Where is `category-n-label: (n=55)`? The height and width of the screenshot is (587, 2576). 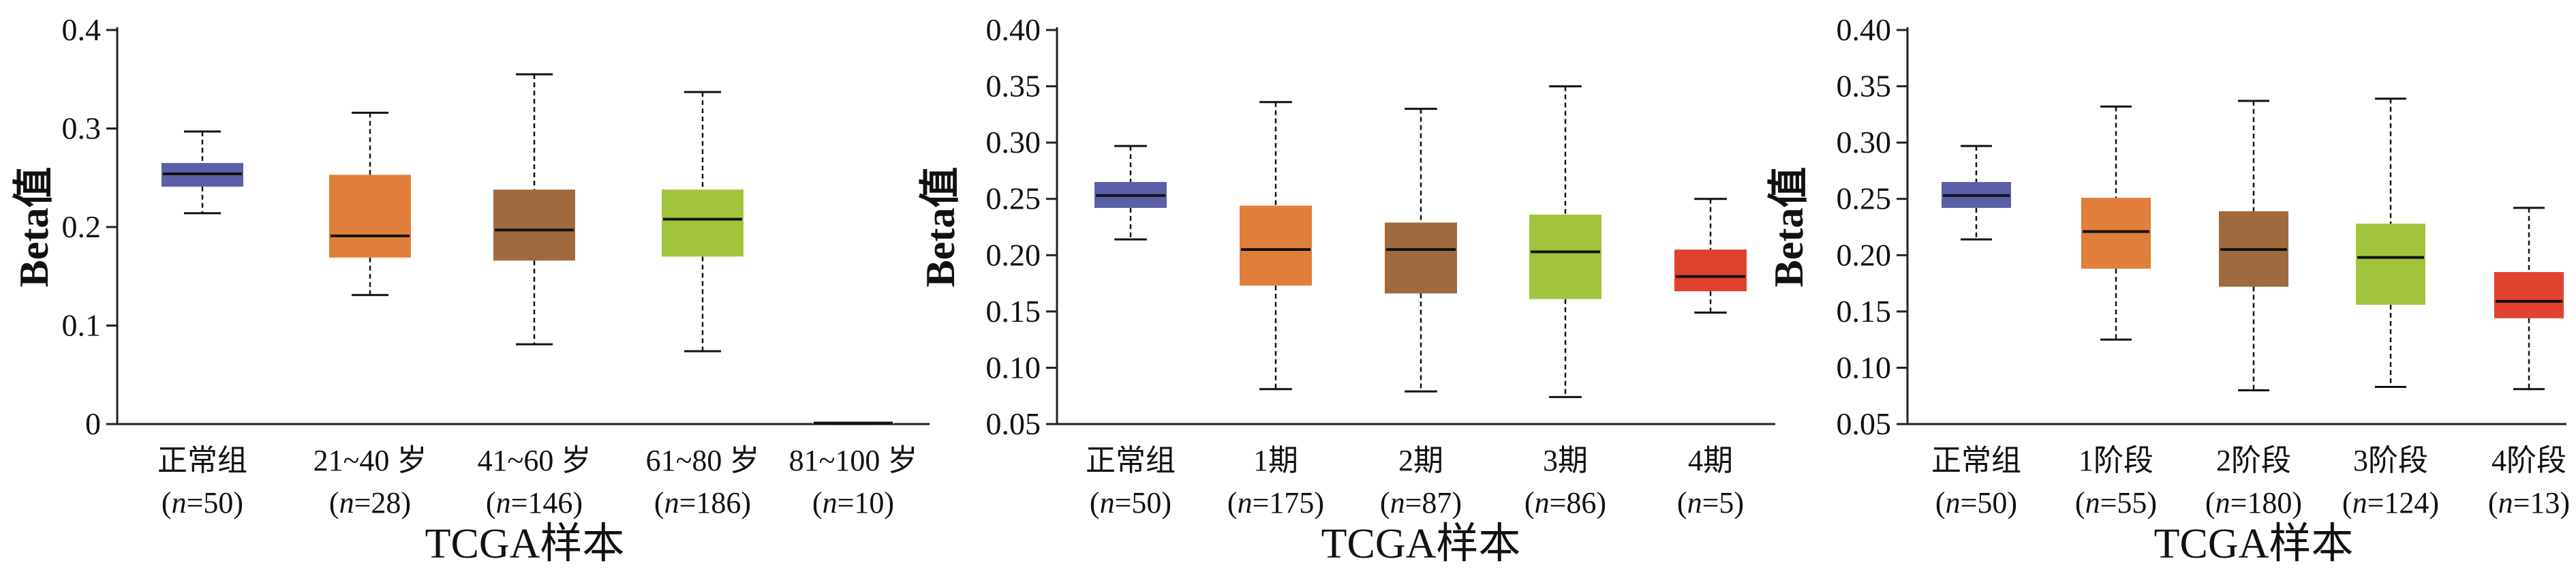
category-n-label: (n=55) is located at coordinates (2116, 503).